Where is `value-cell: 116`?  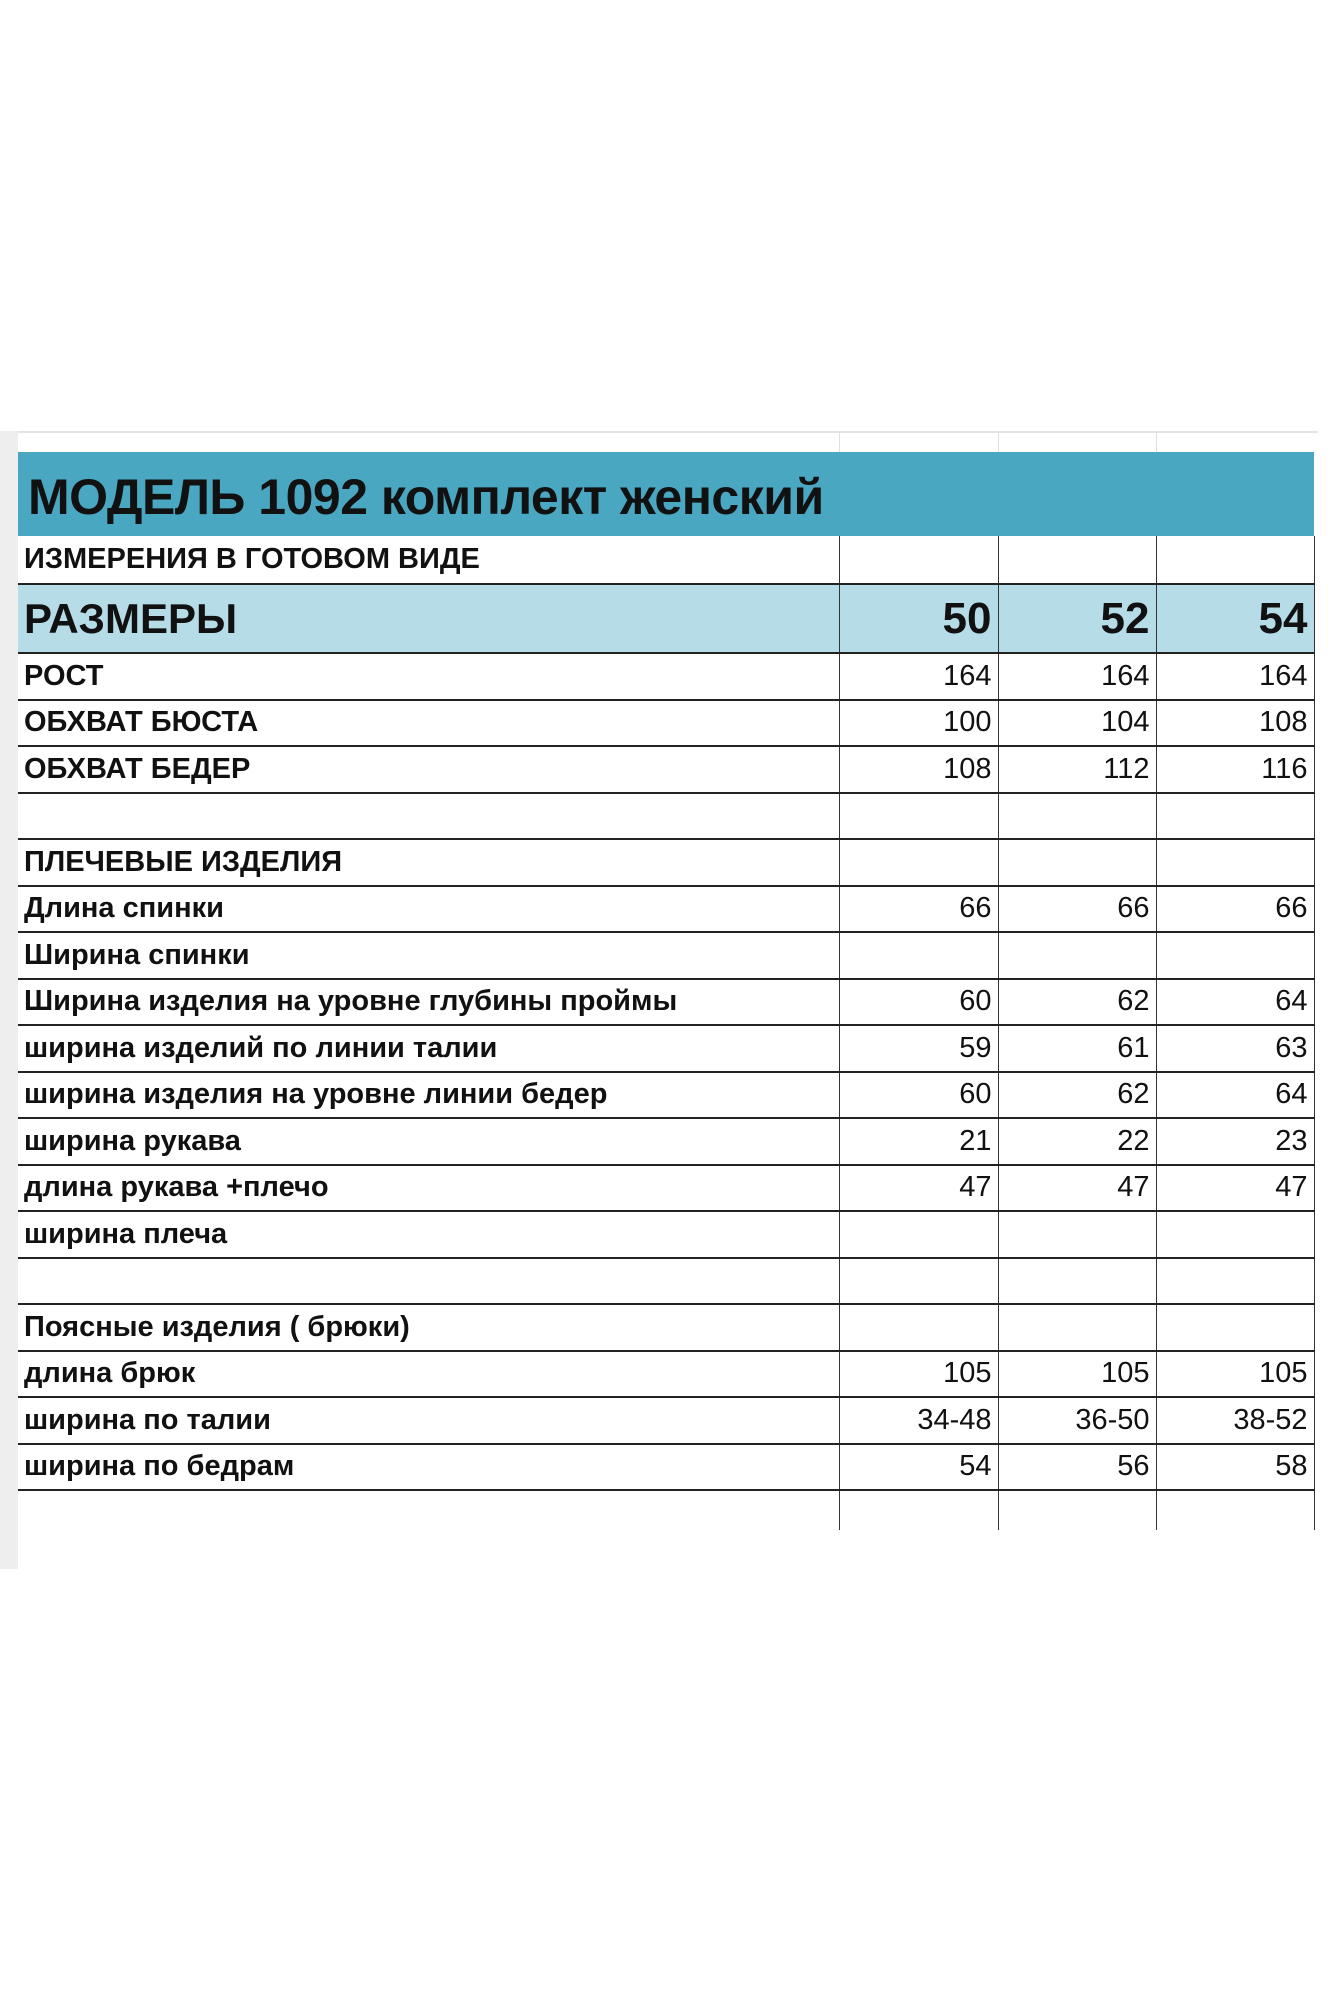
value-cell: 116 is located at coordinates (1235, 770).